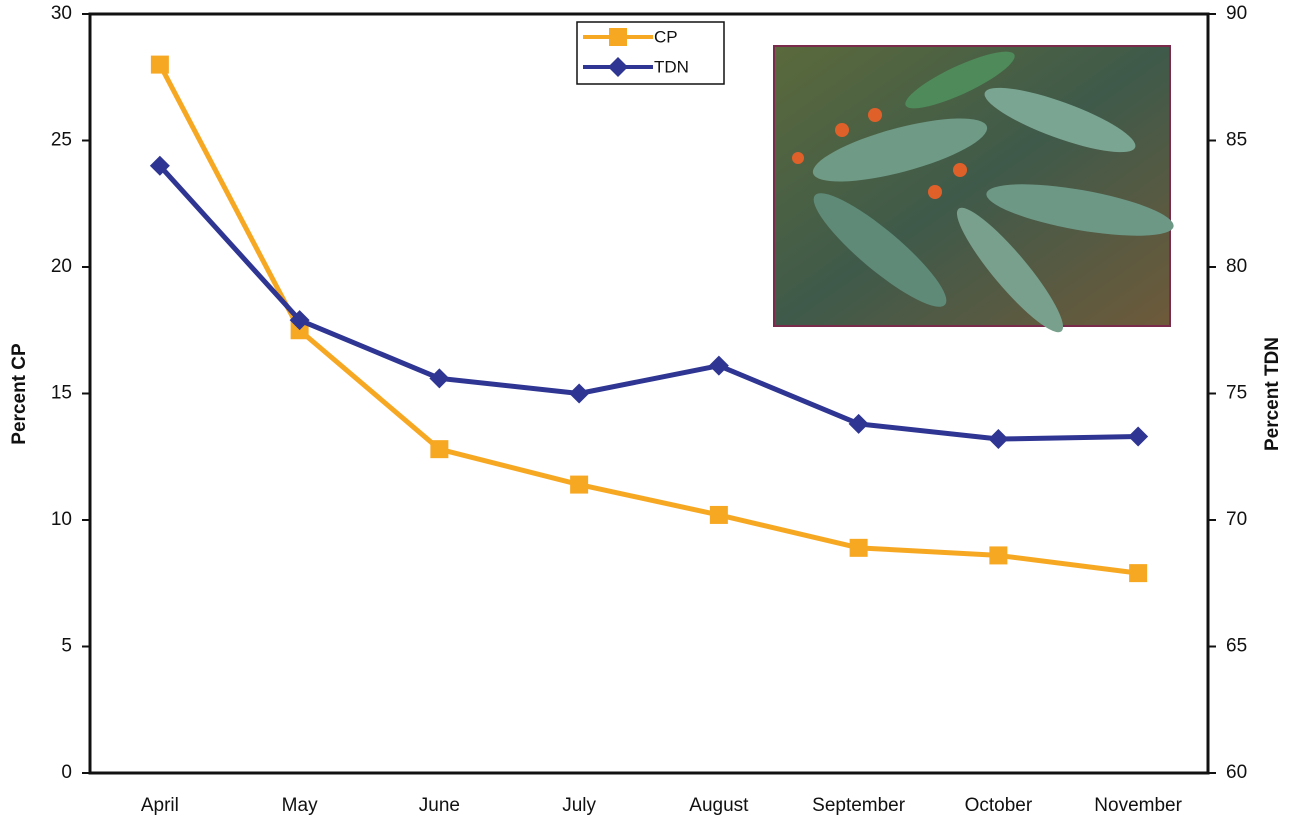 The width and height of the screenshot is (1296, 829). Describe the element at coordinates (439, 805) in the screenshot. I see `x-tick-label: June` at that location.